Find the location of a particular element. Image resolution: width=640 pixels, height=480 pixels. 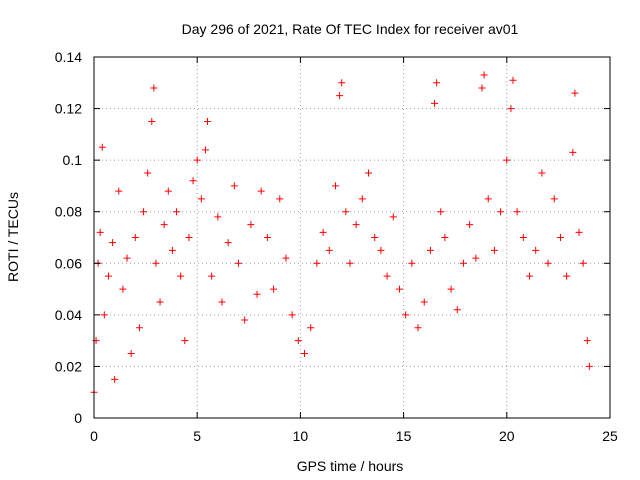

y-tick-label: 0.08 is located at coordinates (68, 212).